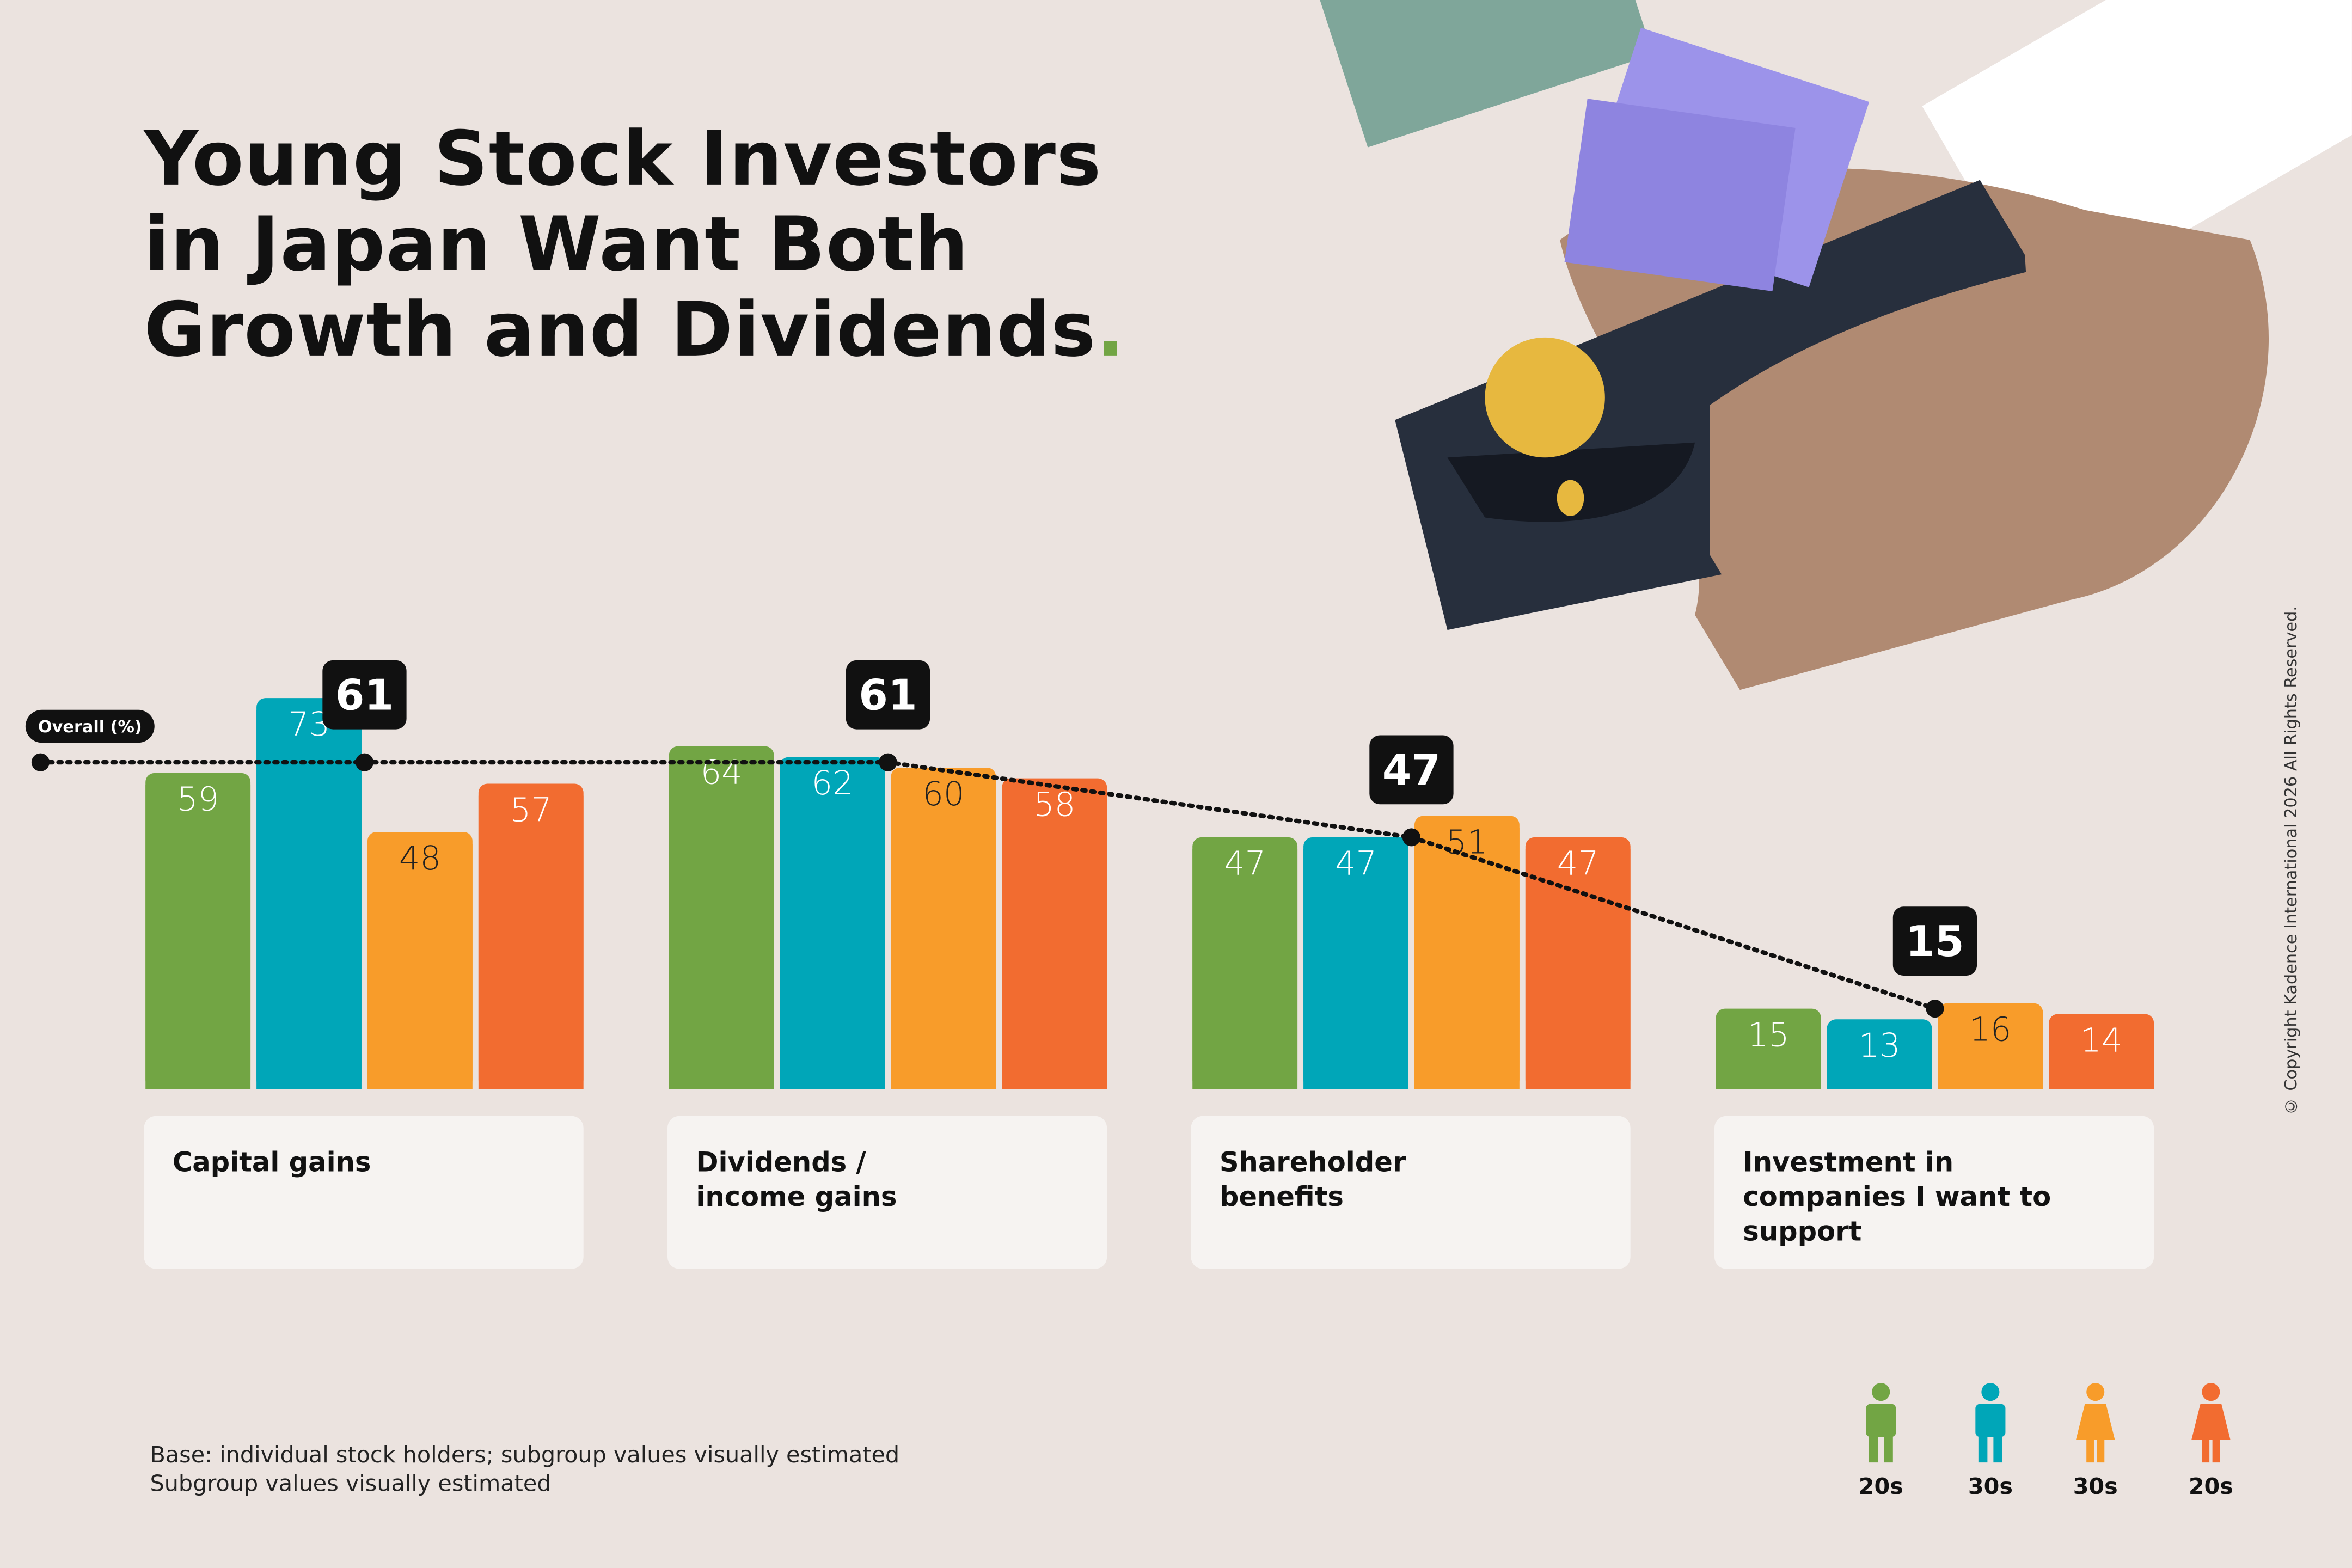  What do you see at coordinates (1769, 1035) in the screenshot?
I see `value-label: 15` at bounding box center [1769, 1035].